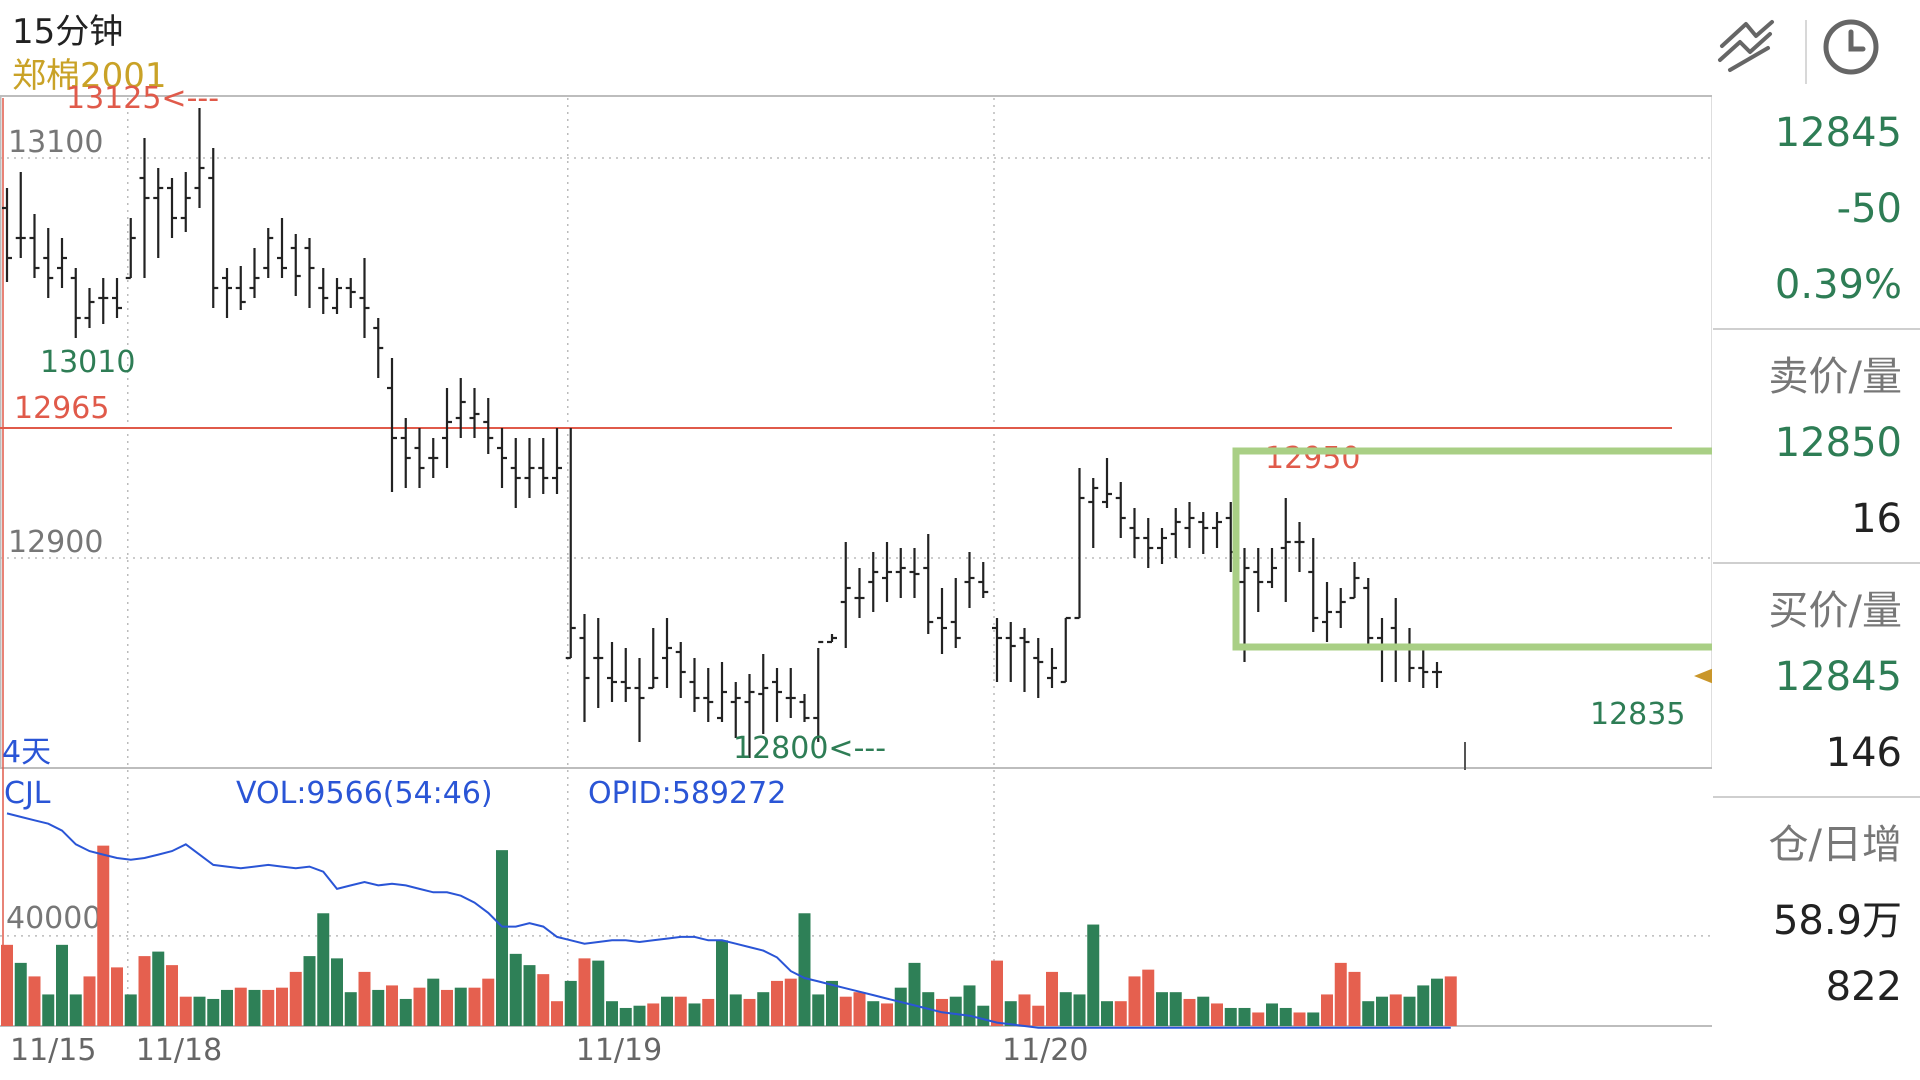  What do you see at coordinates (1851, 47) in the screenshot?
I see `clock-icon` at bounding box center [1851, 47].